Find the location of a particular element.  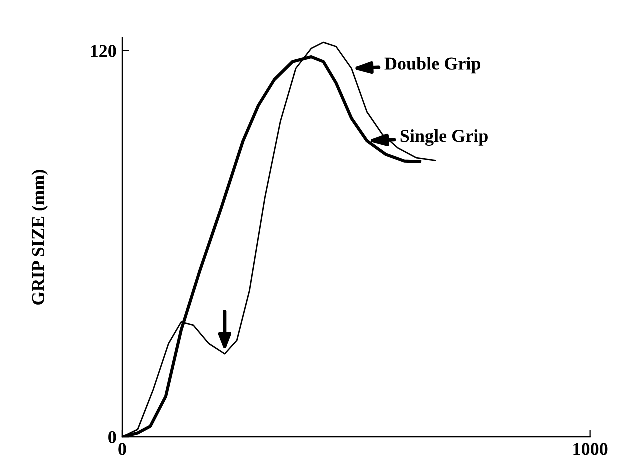

legend-label: Double Grip is located at coordinates (432, 65).